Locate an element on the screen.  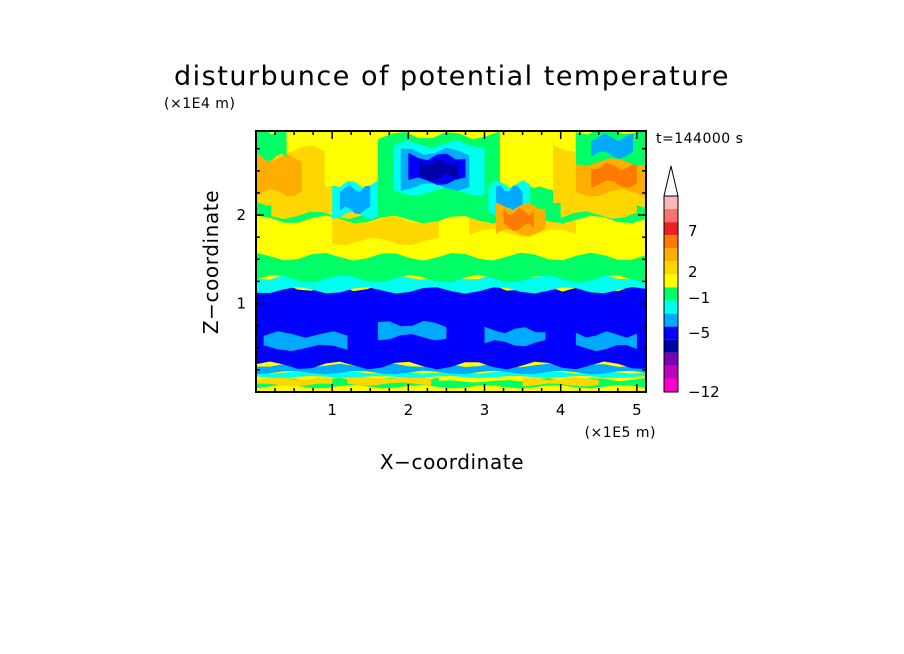
x-axis-label: X−coordinate is located at coordinates (452, 462).